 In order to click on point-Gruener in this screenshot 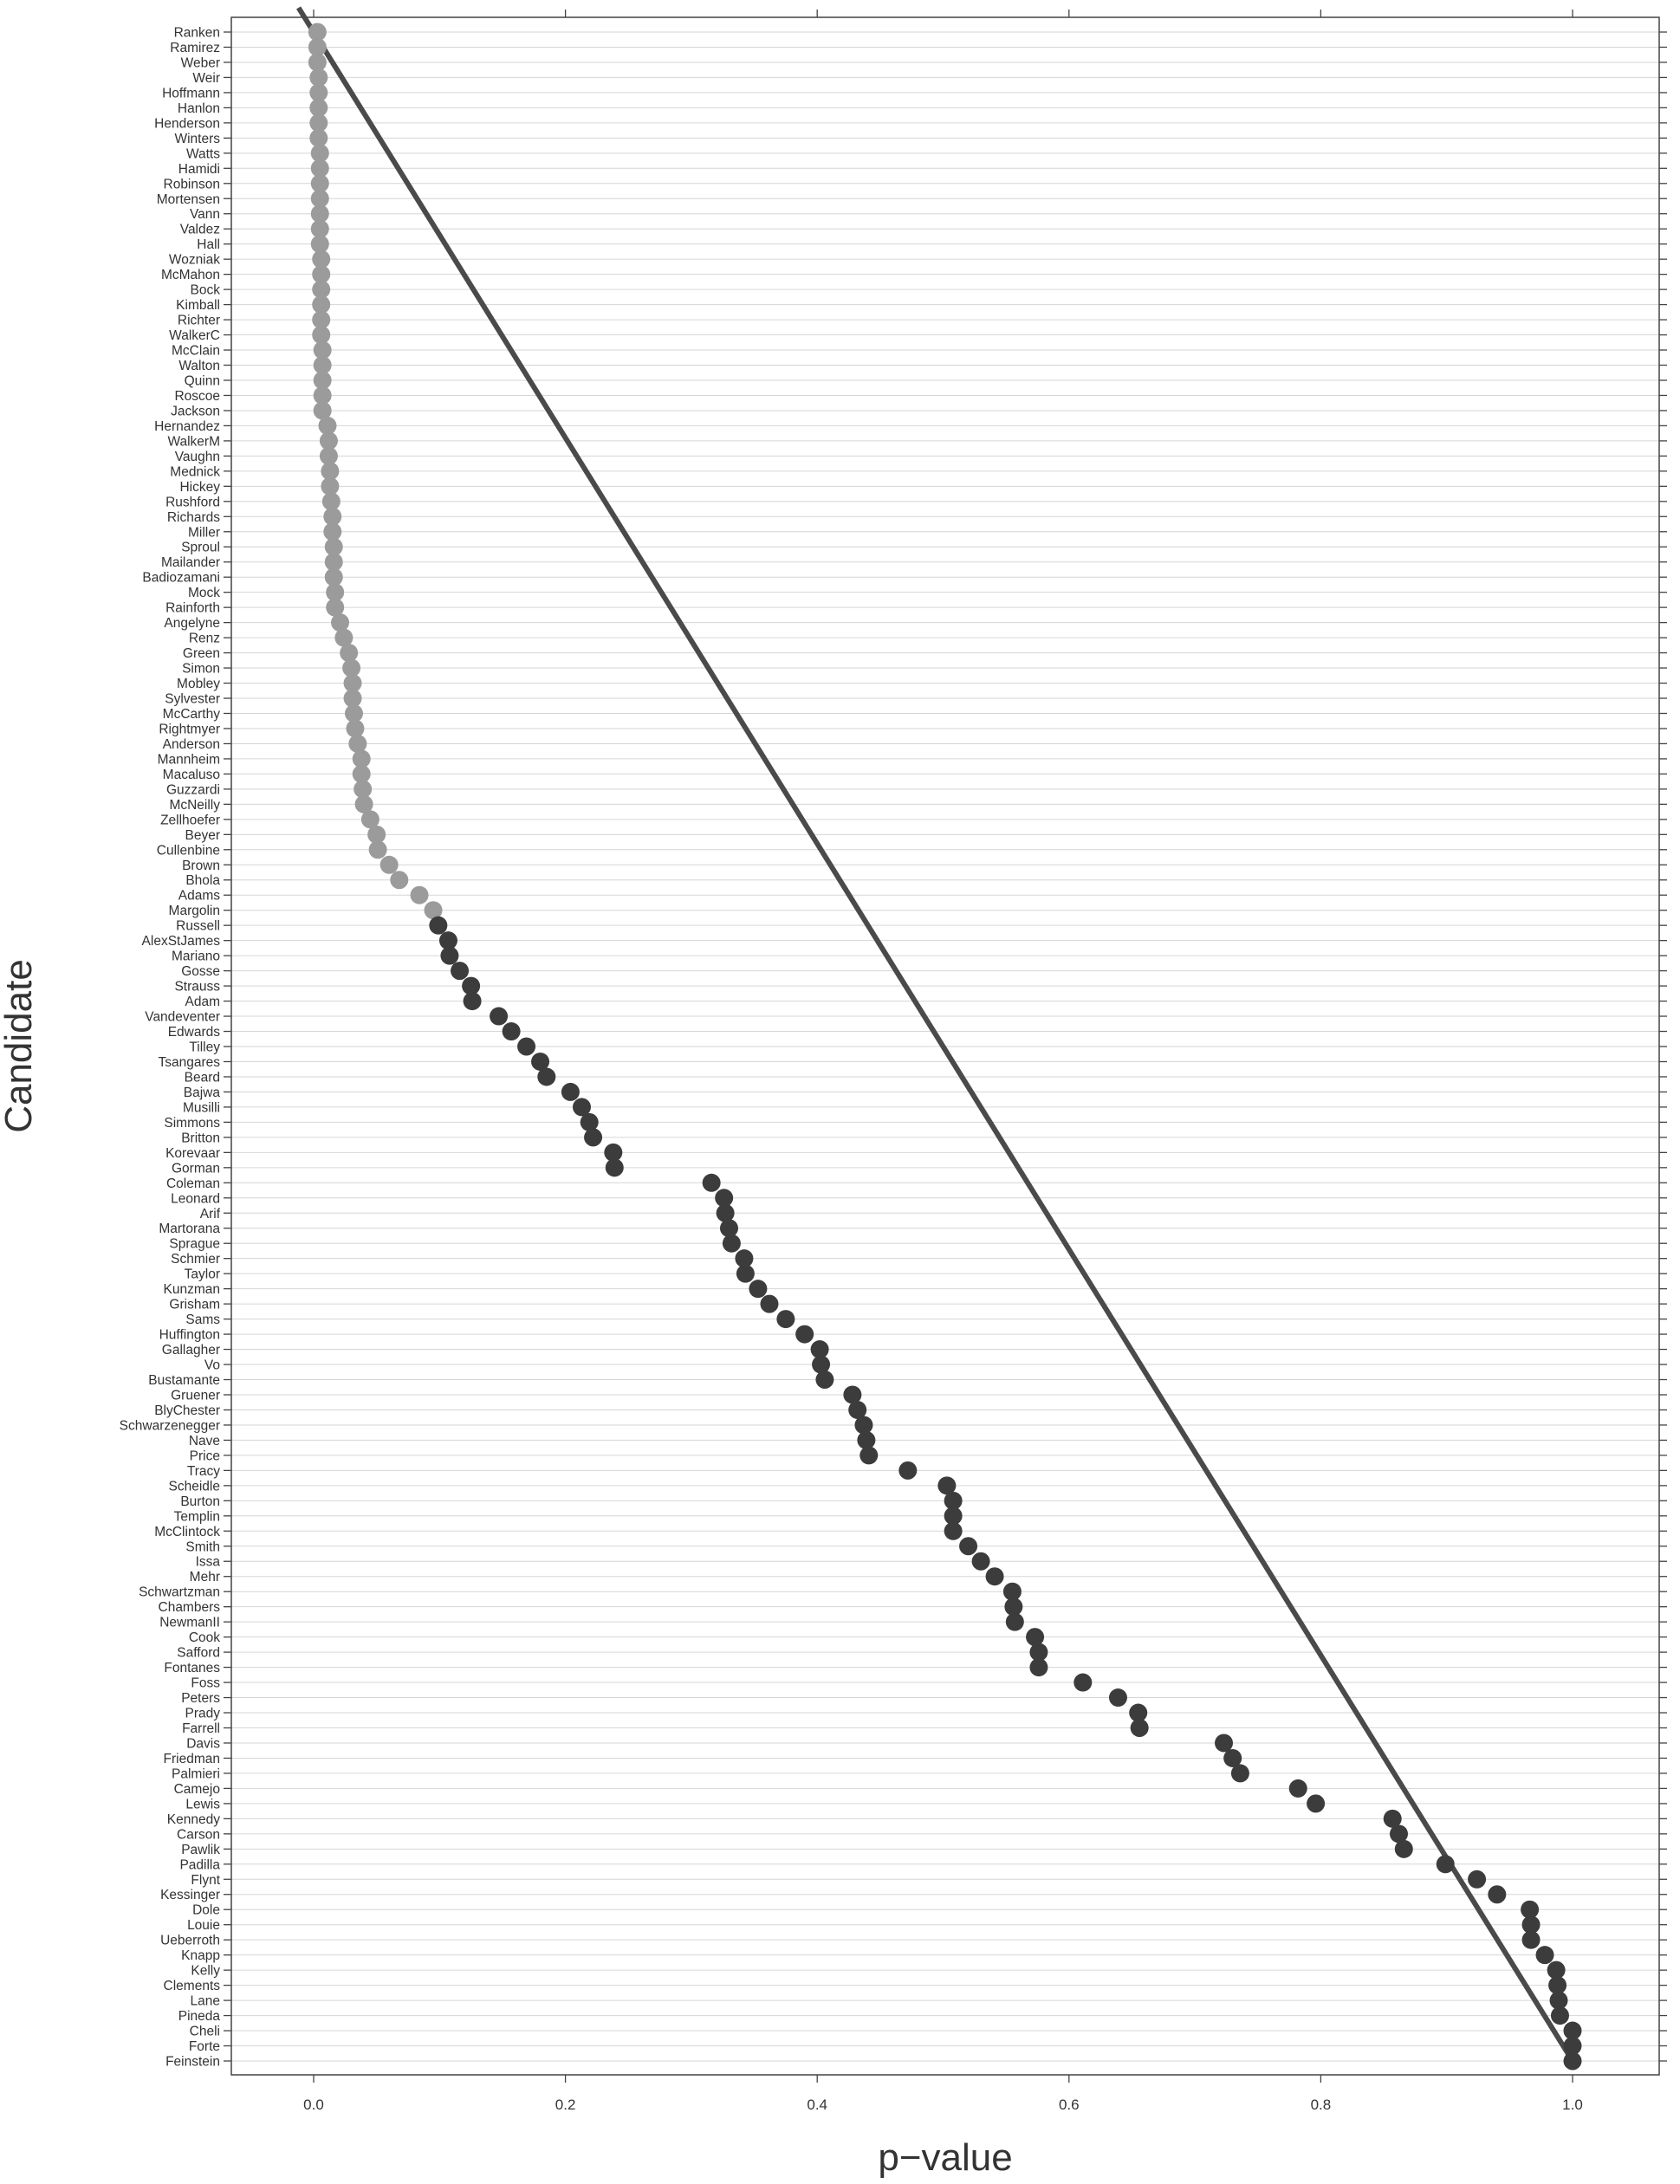, I will do `click(852, 1394)`.